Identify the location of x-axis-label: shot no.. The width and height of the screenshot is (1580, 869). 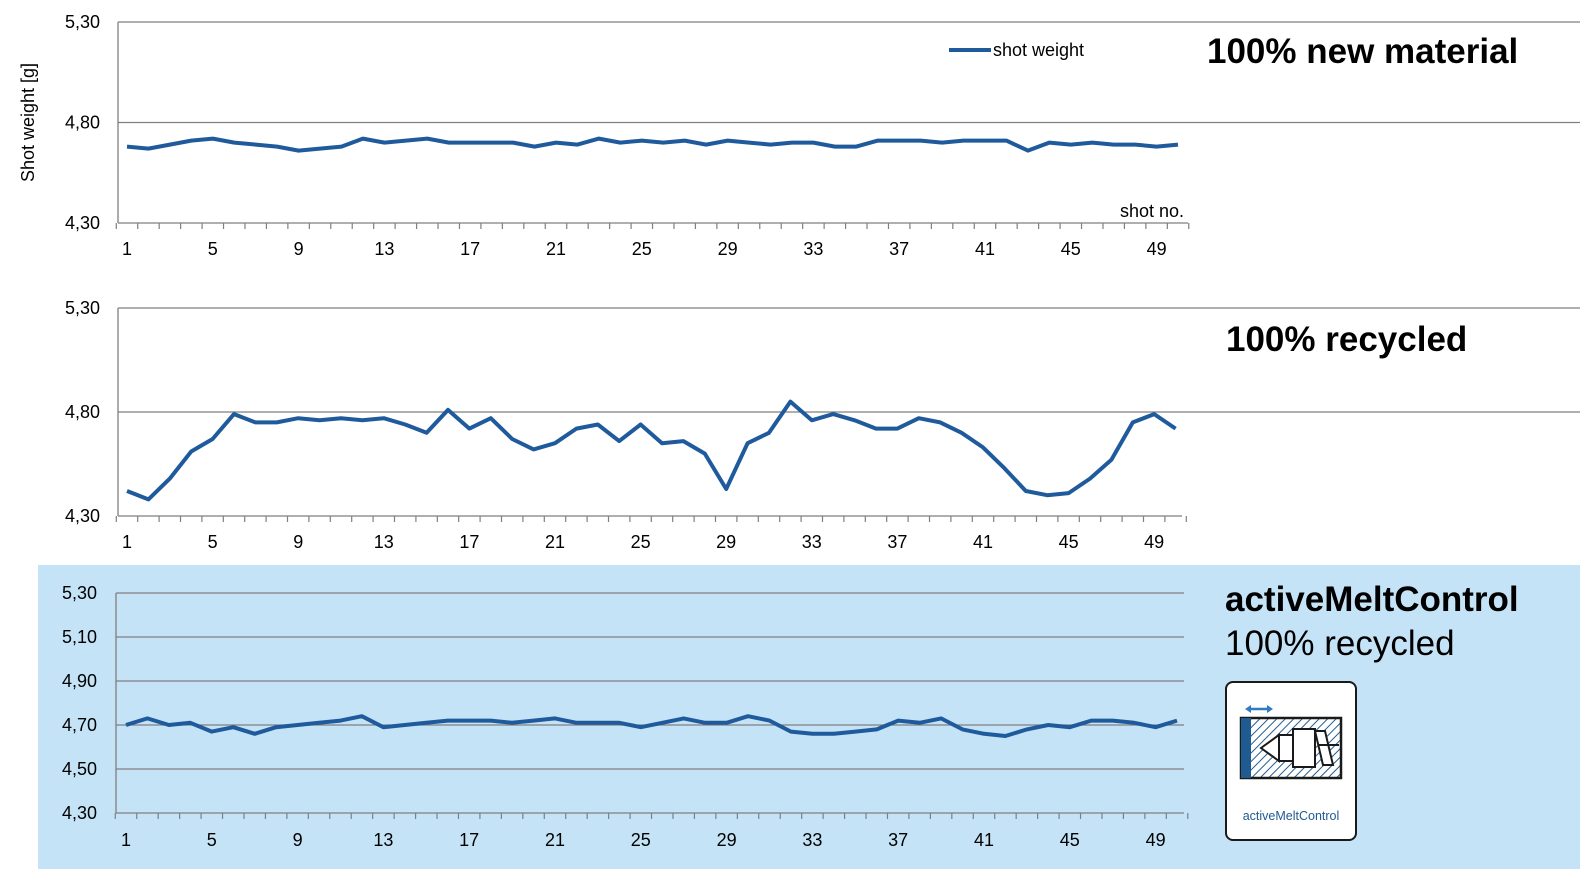
(1152, 211).